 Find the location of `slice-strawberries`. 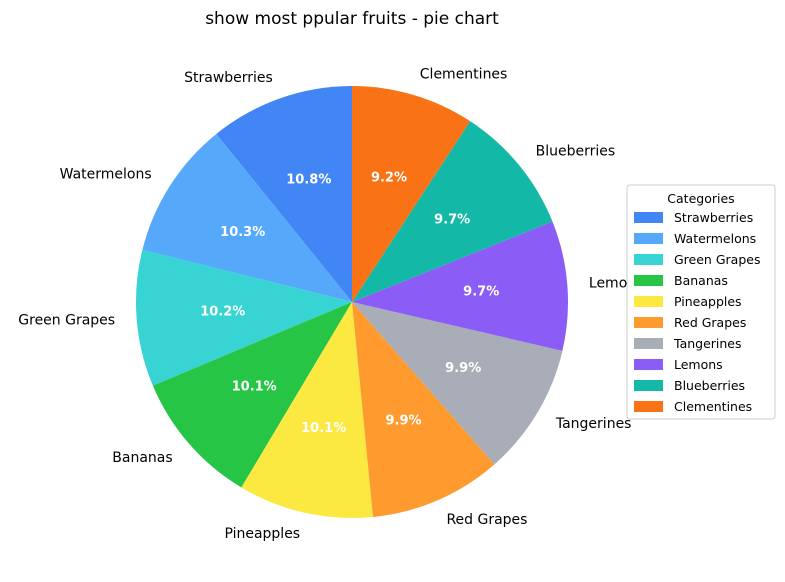

slice-strawberries is located at coordinates (284, 194).